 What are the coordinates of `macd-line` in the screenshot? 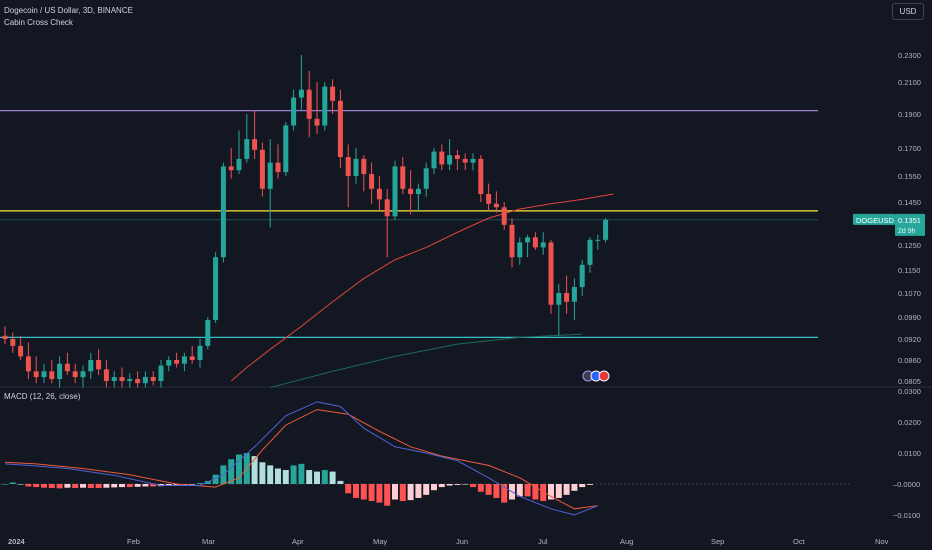 It's located at (301, 458).